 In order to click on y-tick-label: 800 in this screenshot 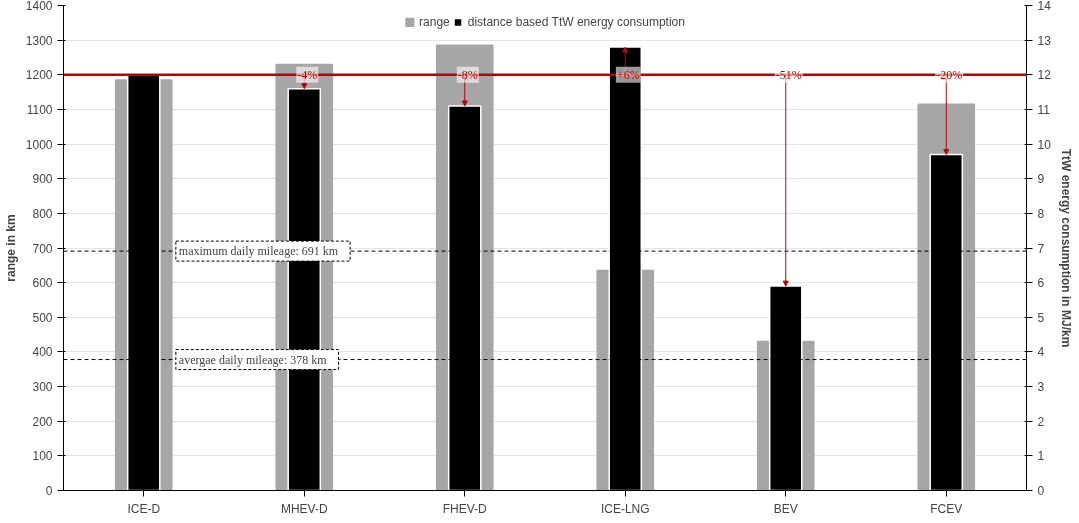, I will do `click(42, 213)`.